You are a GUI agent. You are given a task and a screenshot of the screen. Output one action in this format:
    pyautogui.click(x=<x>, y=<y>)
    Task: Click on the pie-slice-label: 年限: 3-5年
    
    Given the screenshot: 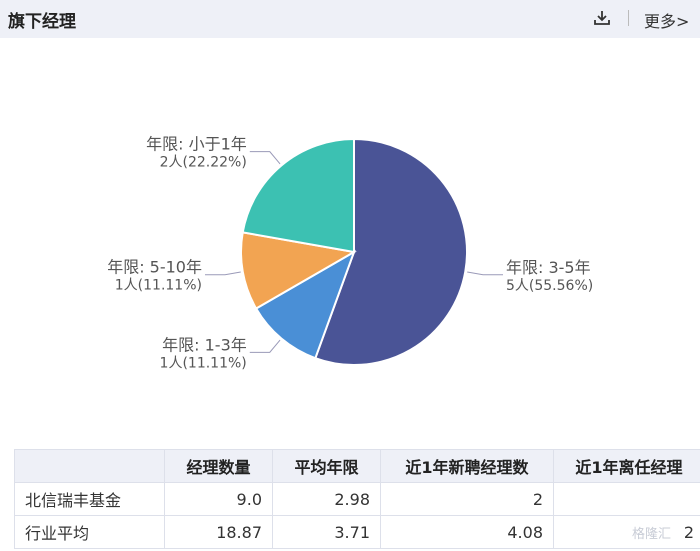 What is the action you would take?
    pyautogui.click(x=548, y=267)
    